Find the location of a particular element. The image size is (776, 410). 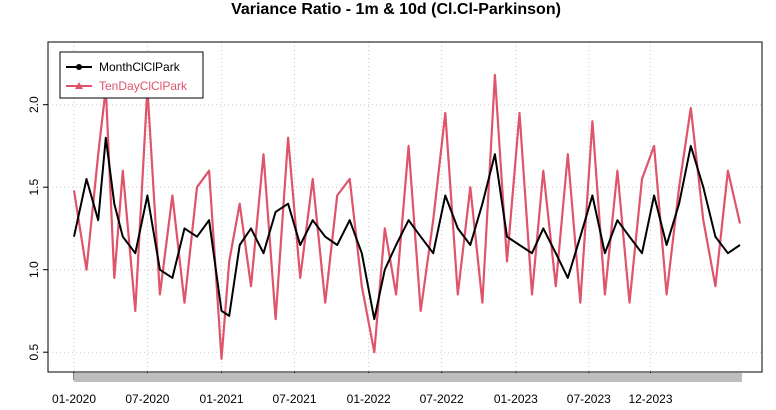

legend-marker-point-tenday is located at coordinates (79, 85).